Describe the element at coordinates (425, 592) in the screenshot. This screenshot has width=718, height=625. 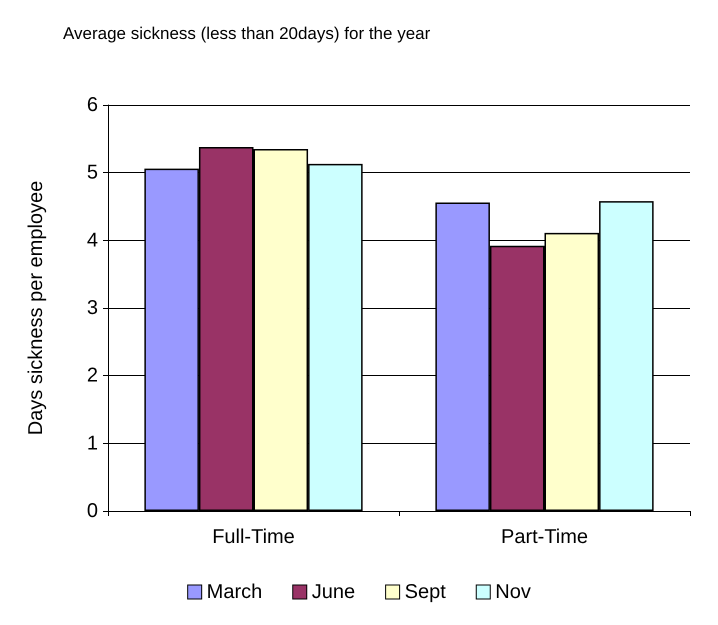
I see `legend-label: Sept` at that location.